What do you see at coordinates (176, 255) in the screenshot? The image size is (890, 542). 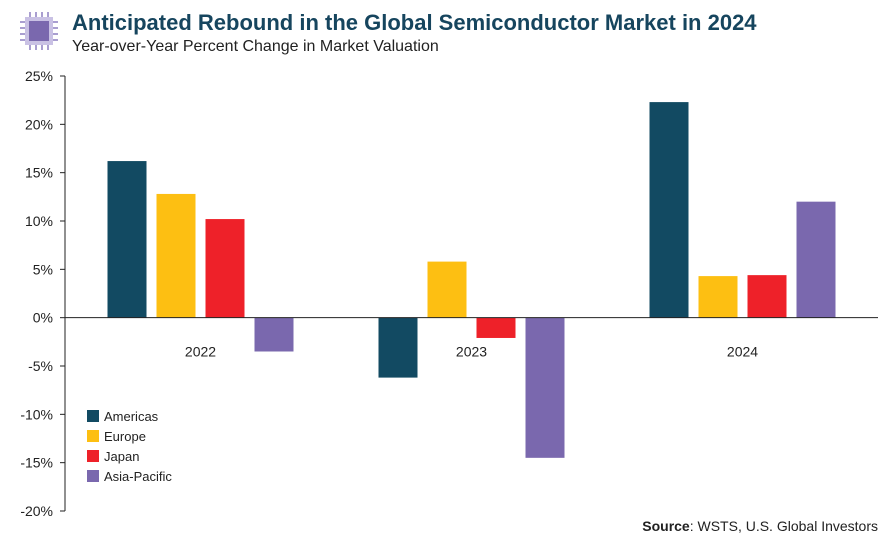 I see `bar-europe-2022` at bounding box center [176, 255].